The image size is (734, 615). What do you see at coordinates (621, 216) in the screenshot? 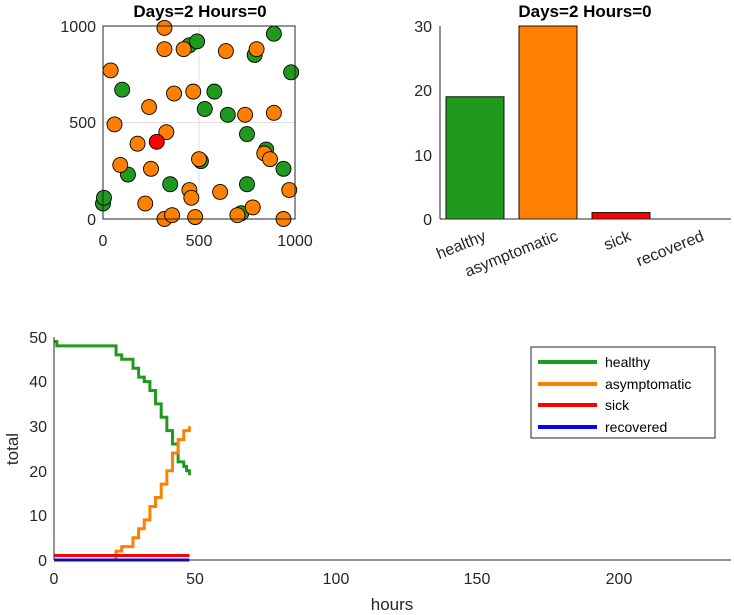
I see `bar-sick` at bounding box center [621, 216].